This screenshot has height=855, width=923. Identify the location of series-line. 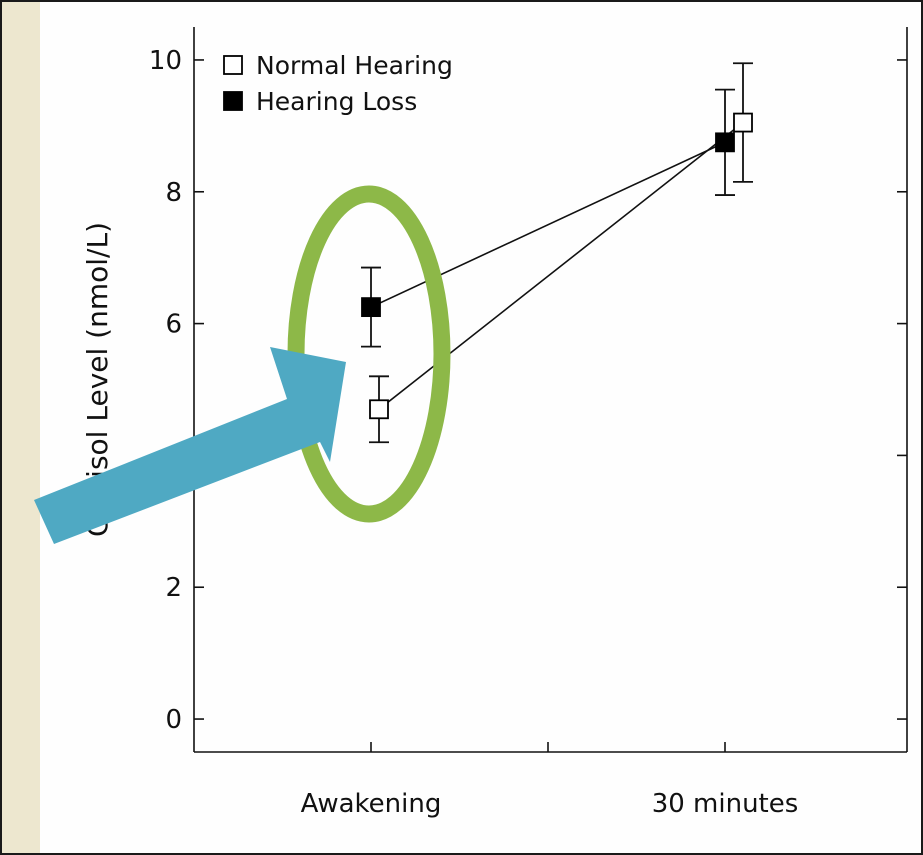
(548, 224).